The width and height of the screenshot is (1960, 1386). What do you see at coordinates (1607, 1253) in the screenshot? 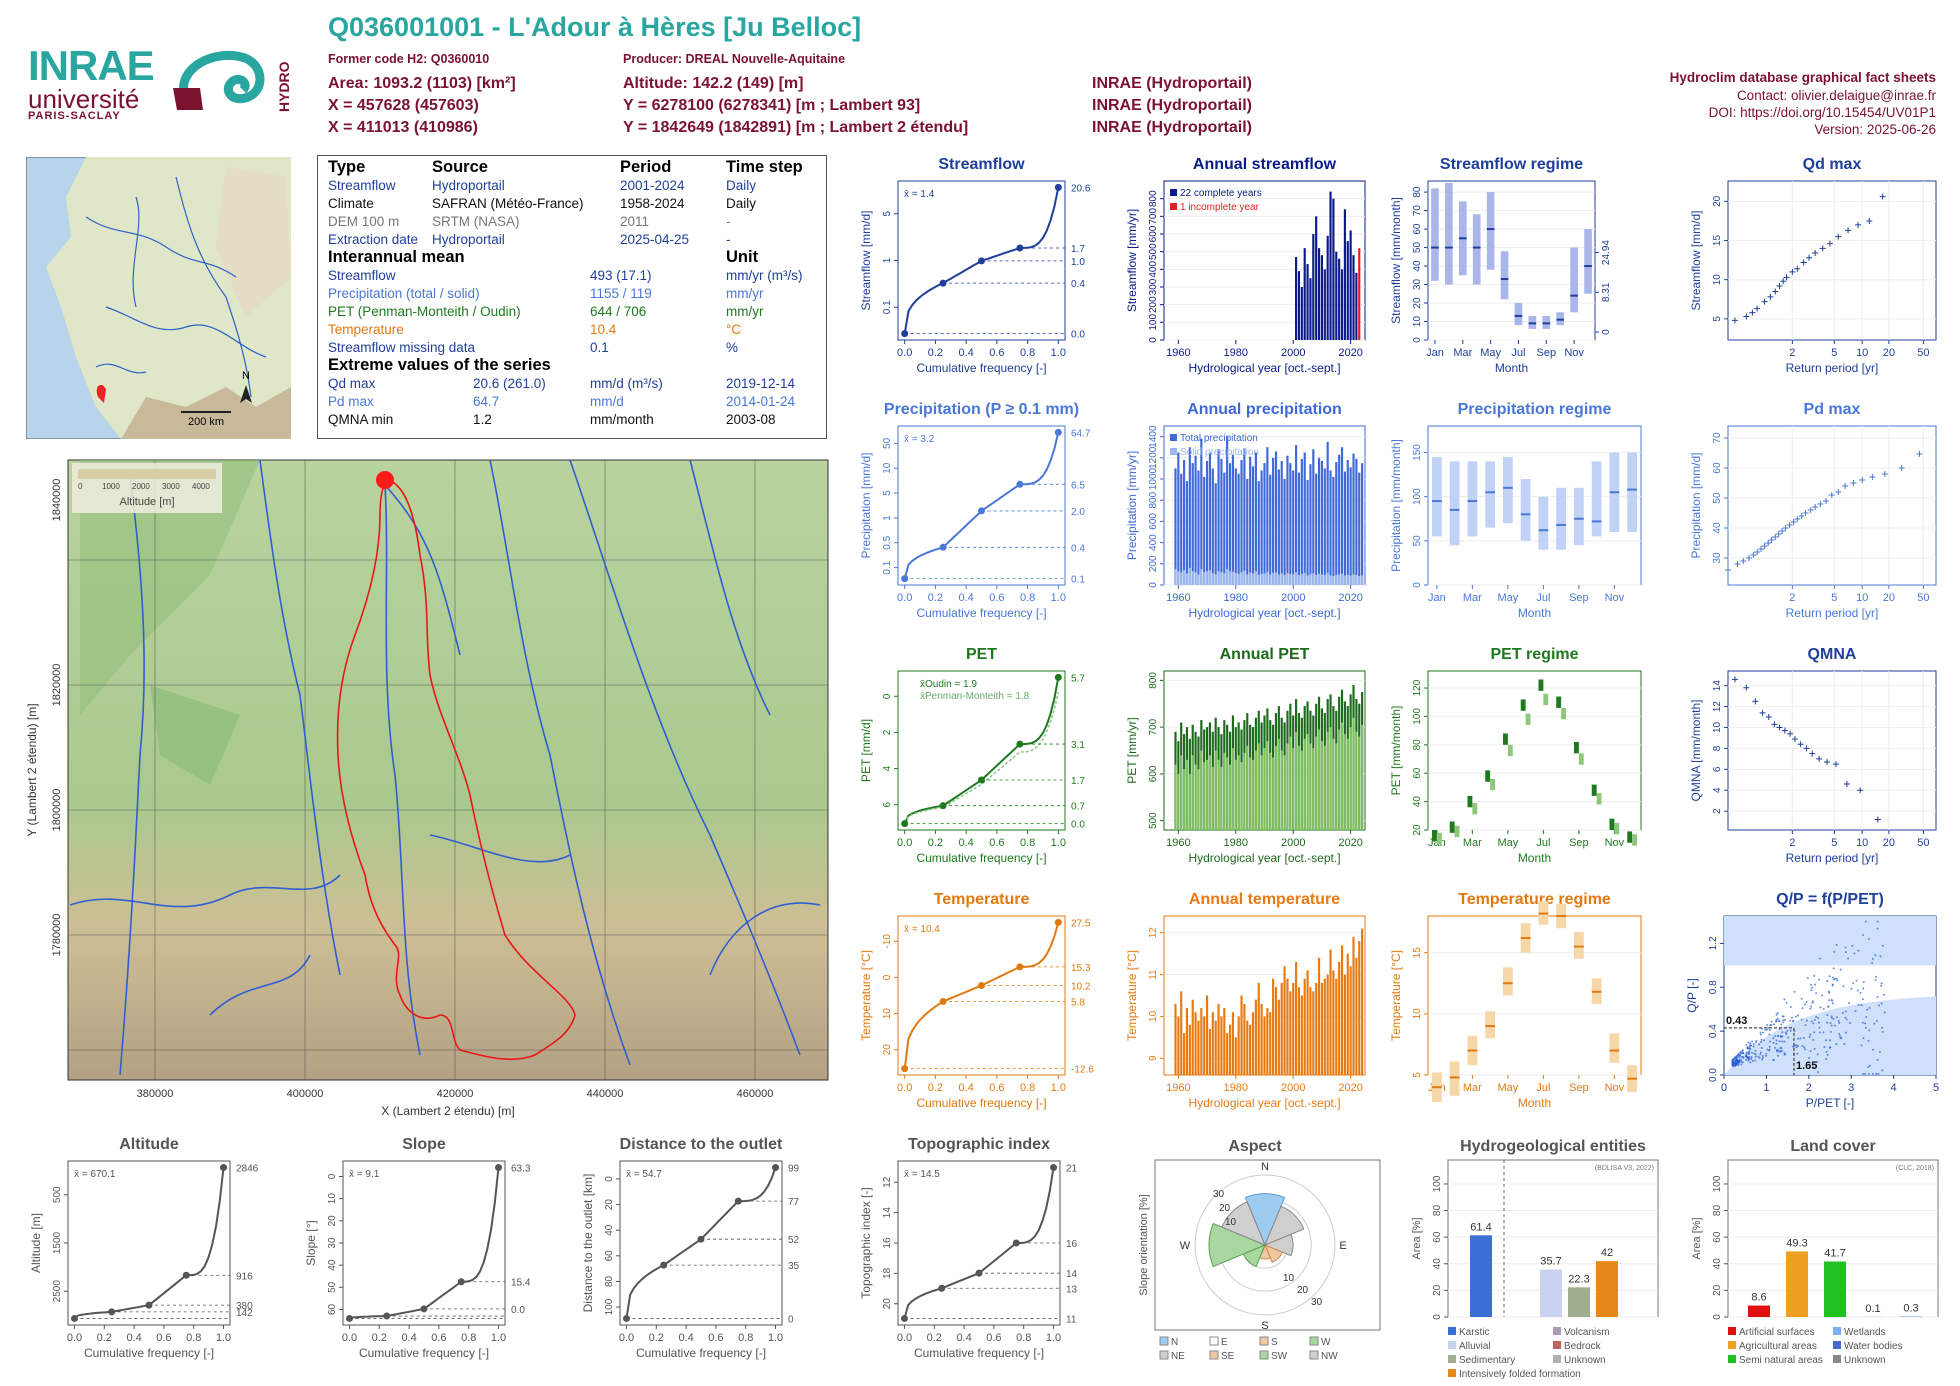
I see `bar-label: 42` at bounding box center [1607, 1253].